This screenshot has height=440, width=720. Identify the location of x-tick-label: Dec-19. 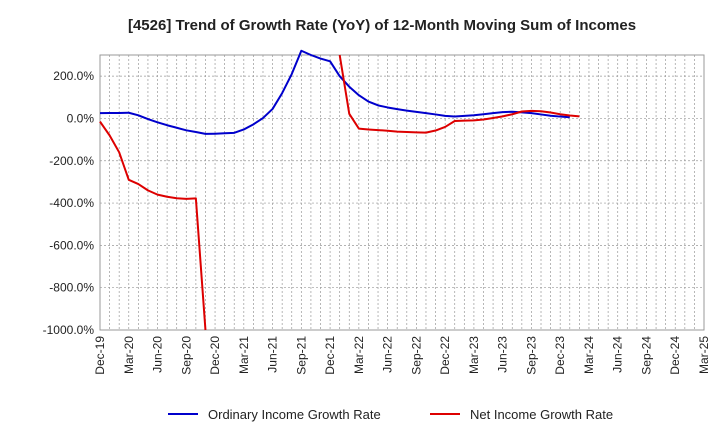
(100, 355).